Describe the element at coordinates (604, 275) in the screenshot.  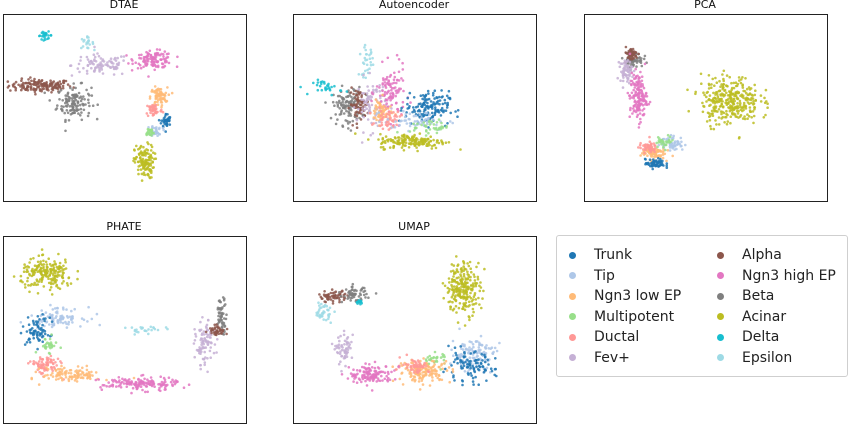
I see `legend-label: Tip` at that location.